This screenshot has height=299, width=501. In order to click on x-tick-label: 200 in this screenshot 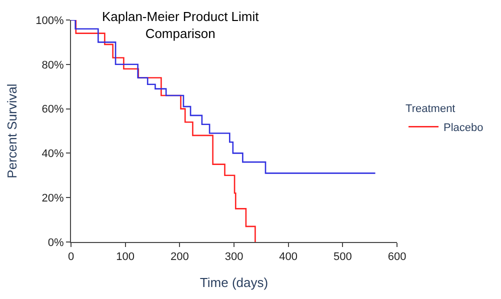, I will do `click(179, 257)`.